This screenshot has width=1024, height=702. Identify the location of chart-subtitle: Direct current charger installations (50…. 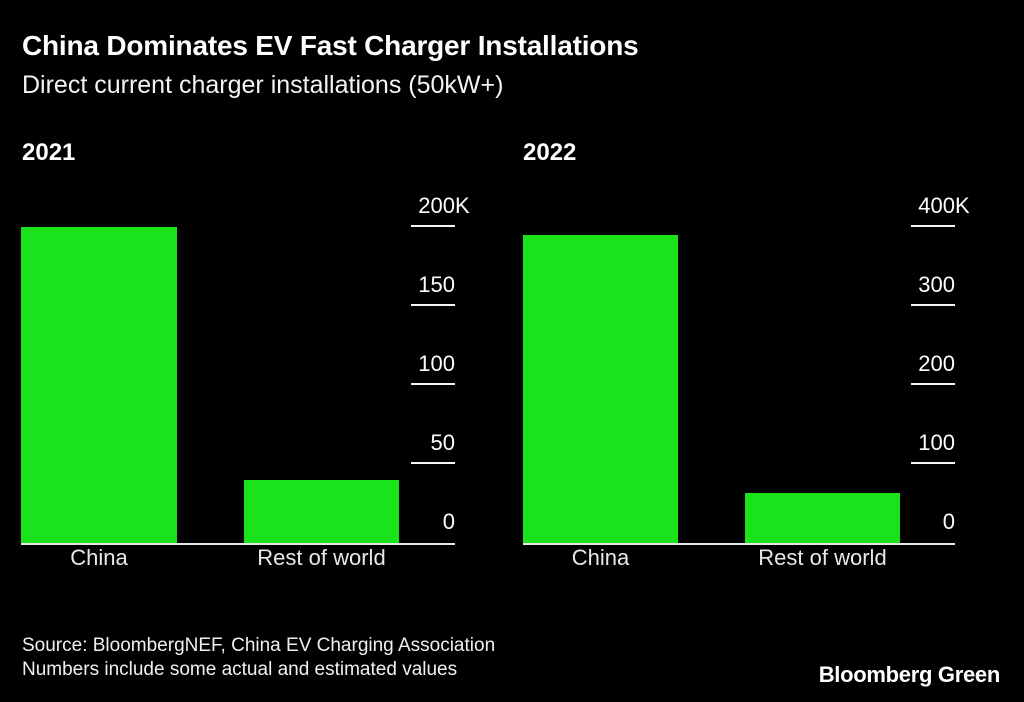
(263, 85).